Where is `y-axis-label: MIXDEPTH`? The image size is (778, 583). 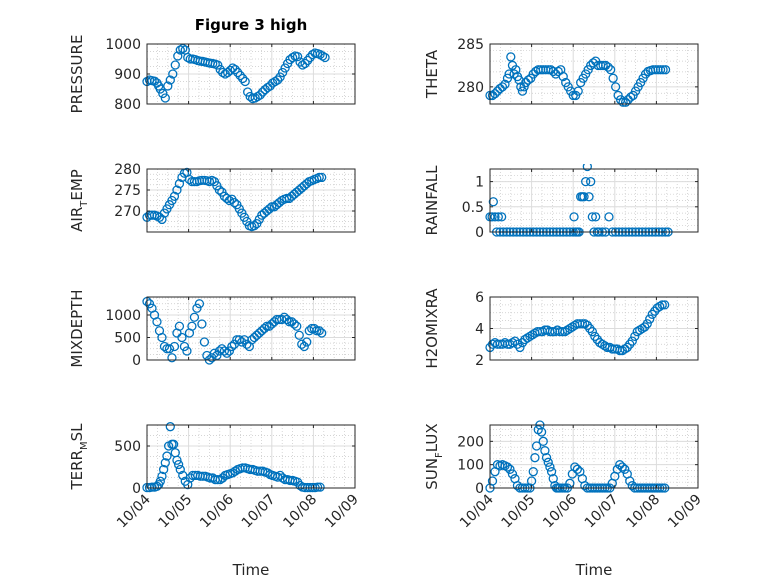
y-axis-label: MIXDEPTH is located at coordinates (77, 328).